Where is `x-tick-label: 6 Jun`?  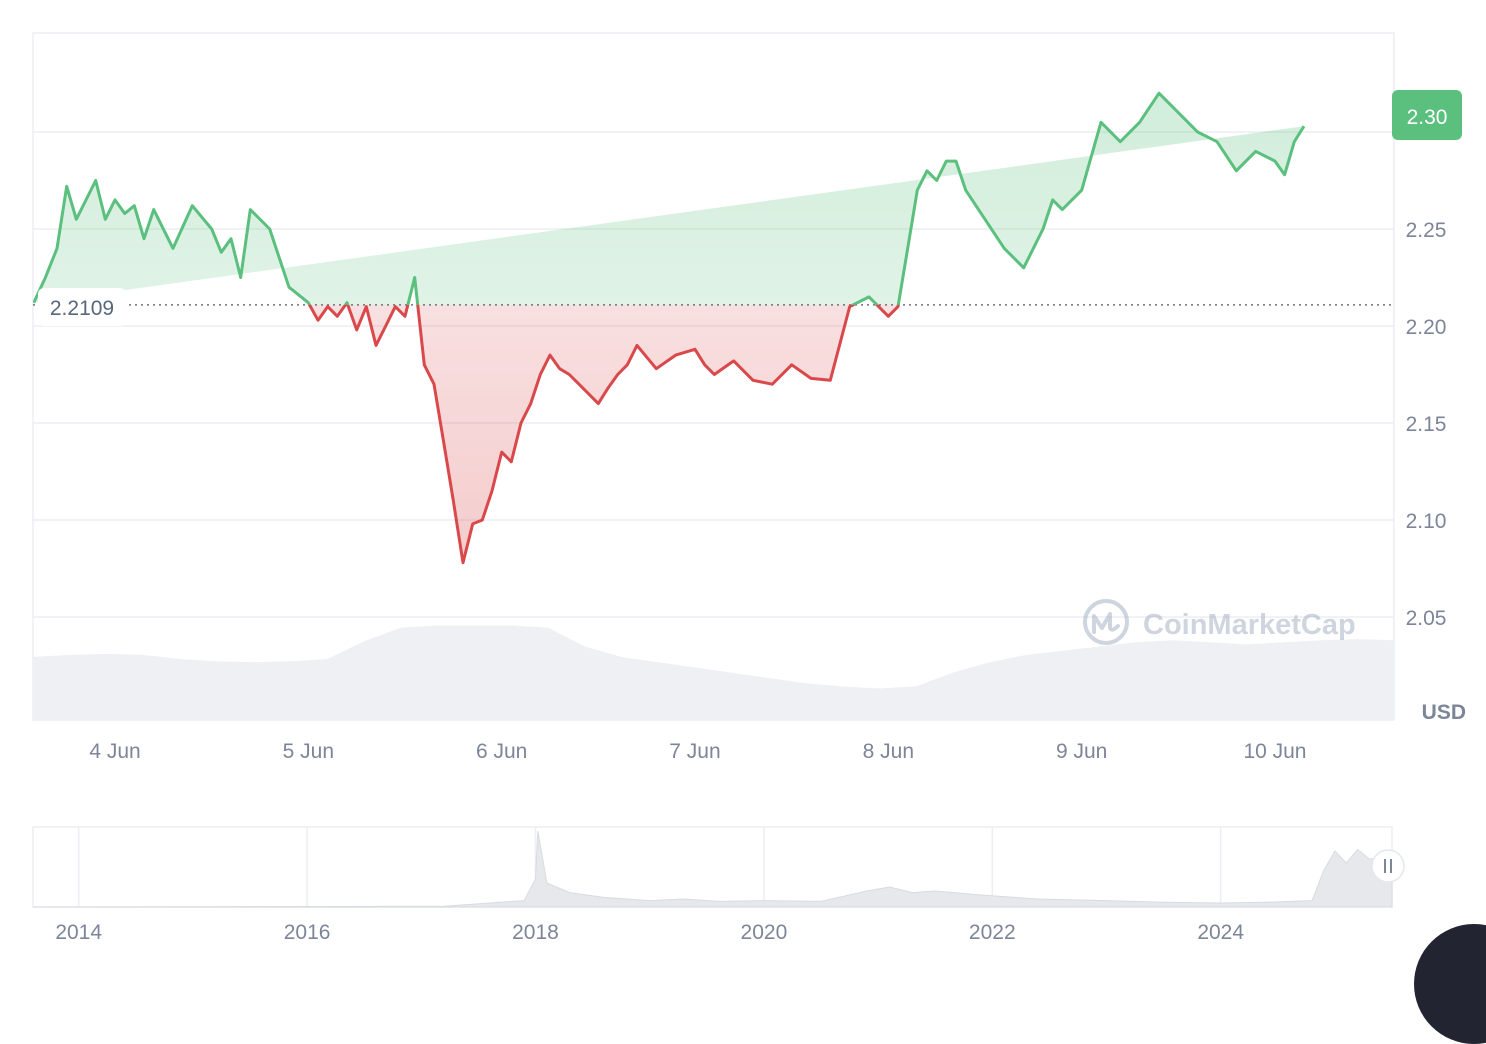
x-tick-label: 6 Jun is located at coordinates (501, 751).